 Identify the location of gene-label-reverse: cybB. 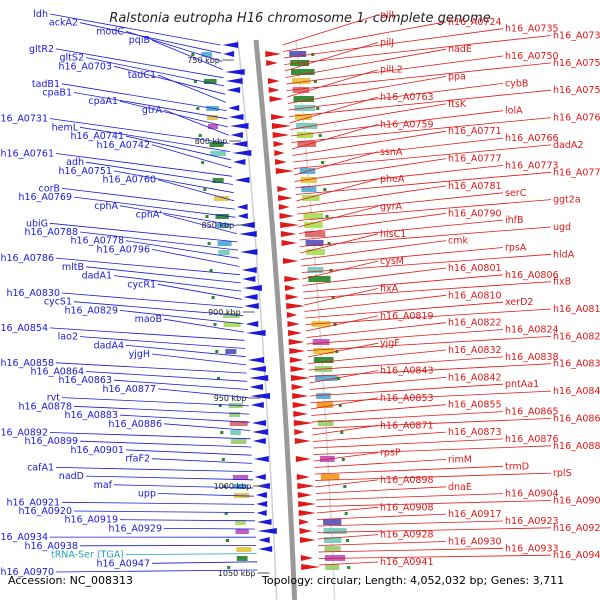
(516, 83).